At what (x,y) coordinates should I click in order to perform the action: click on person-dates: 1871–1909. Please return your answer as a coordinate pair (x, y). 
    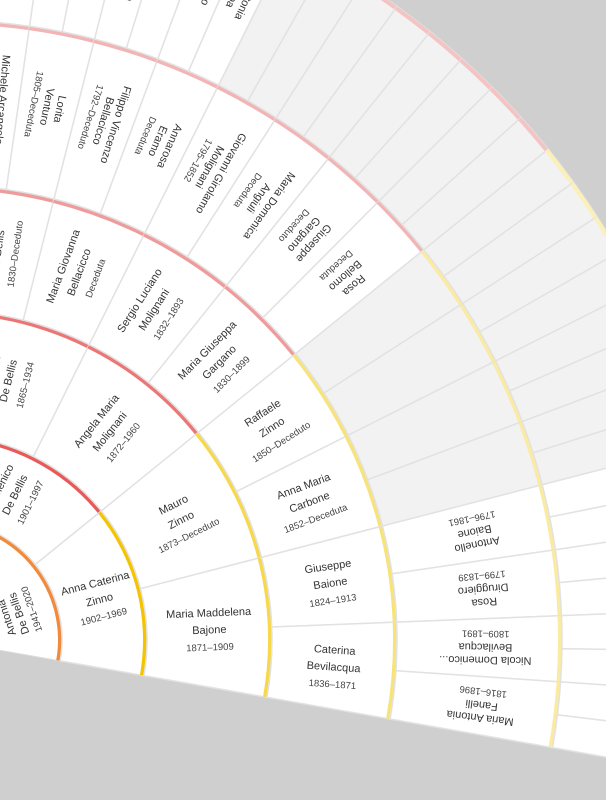
    Looking at the image, I should click on (210, 648).